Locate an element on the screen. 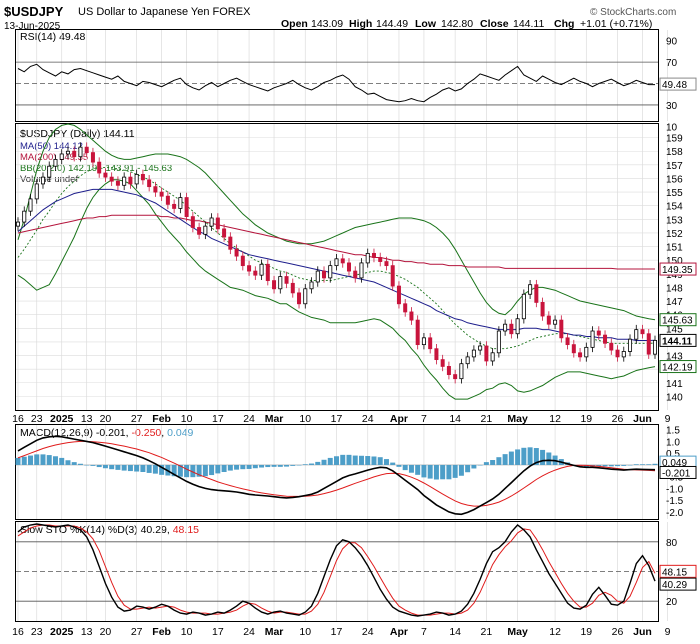  x-axis-label: 23 is located at coordinates (37, 632).